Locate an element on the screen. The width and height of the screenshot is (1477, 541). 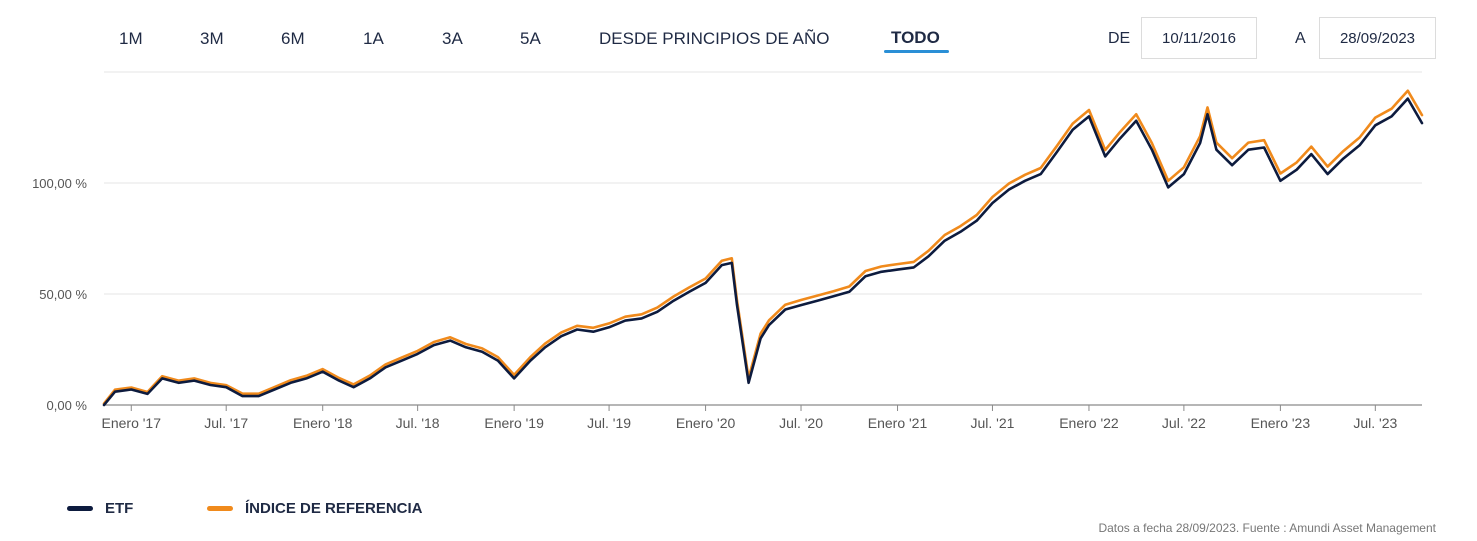
legend-item-etf: ETF is located at coordinates (100, 508).